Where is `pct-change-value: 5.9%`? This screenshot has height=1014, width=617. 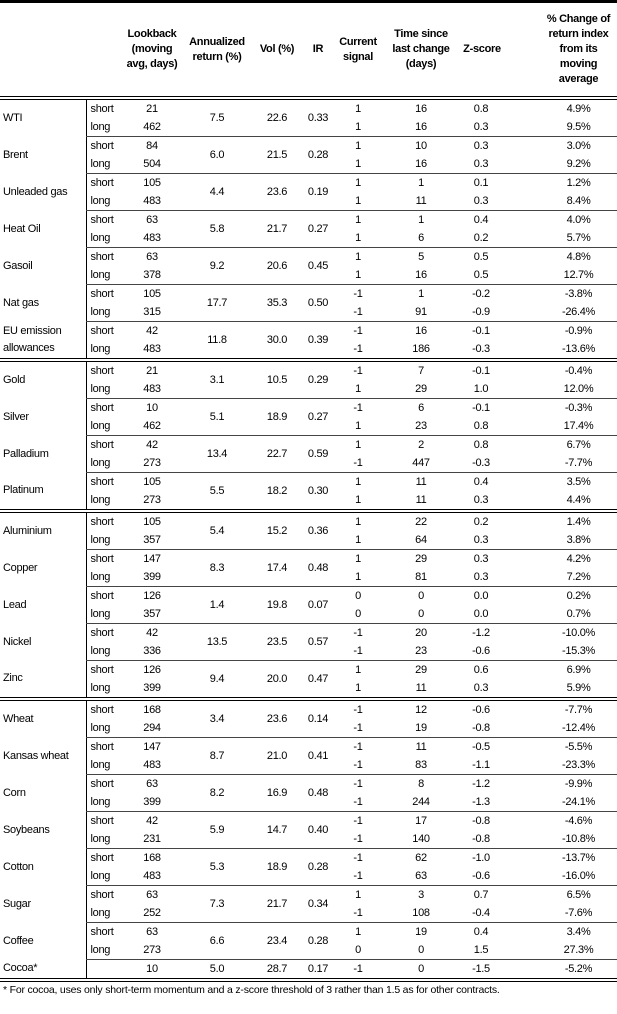 pct-change-value: 5.9% is located at coordinates (578, 690).